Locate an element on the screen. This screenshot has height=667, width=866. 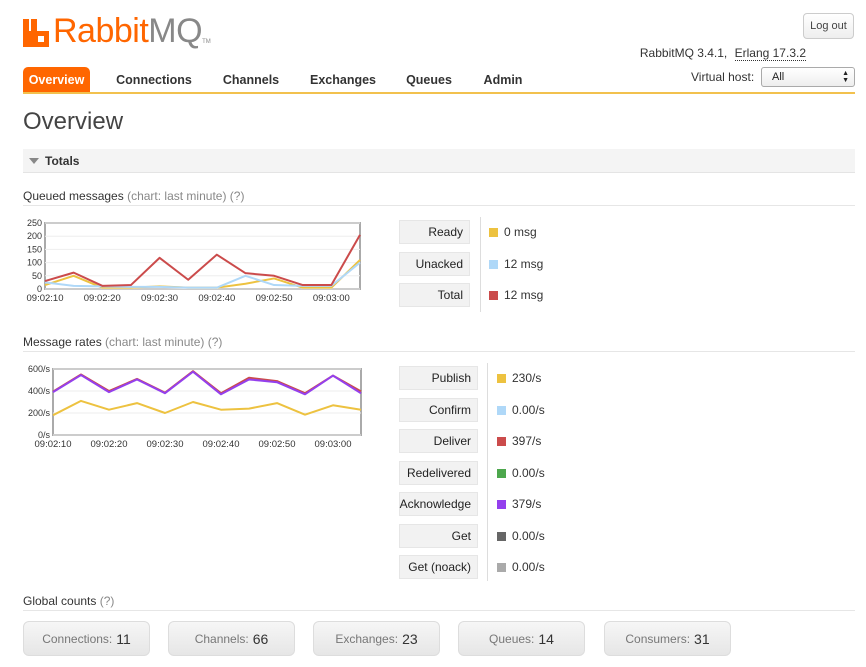
queued-x-tick-label: 09:02:50 is located at coordinates (274, 298).